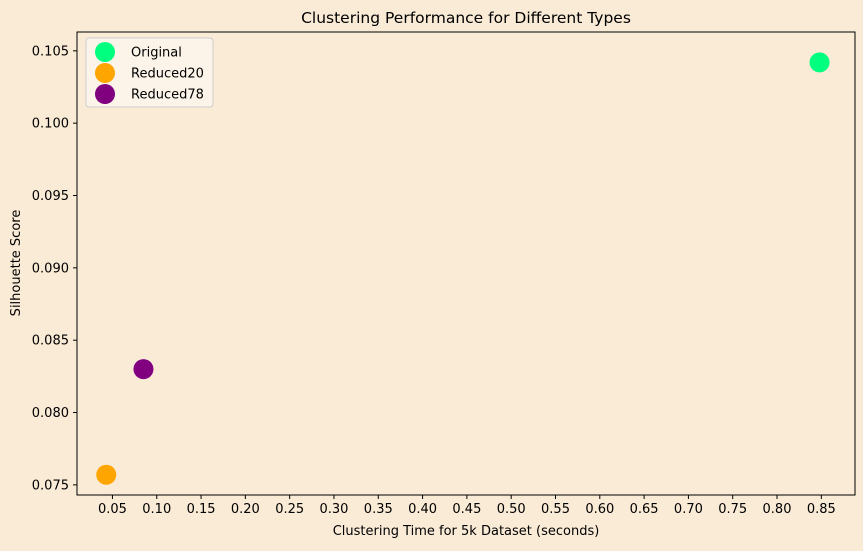 The height and width of the screenshot is (551, 863). I want to click on x-tick-label: 0.40, so click(422, 509).